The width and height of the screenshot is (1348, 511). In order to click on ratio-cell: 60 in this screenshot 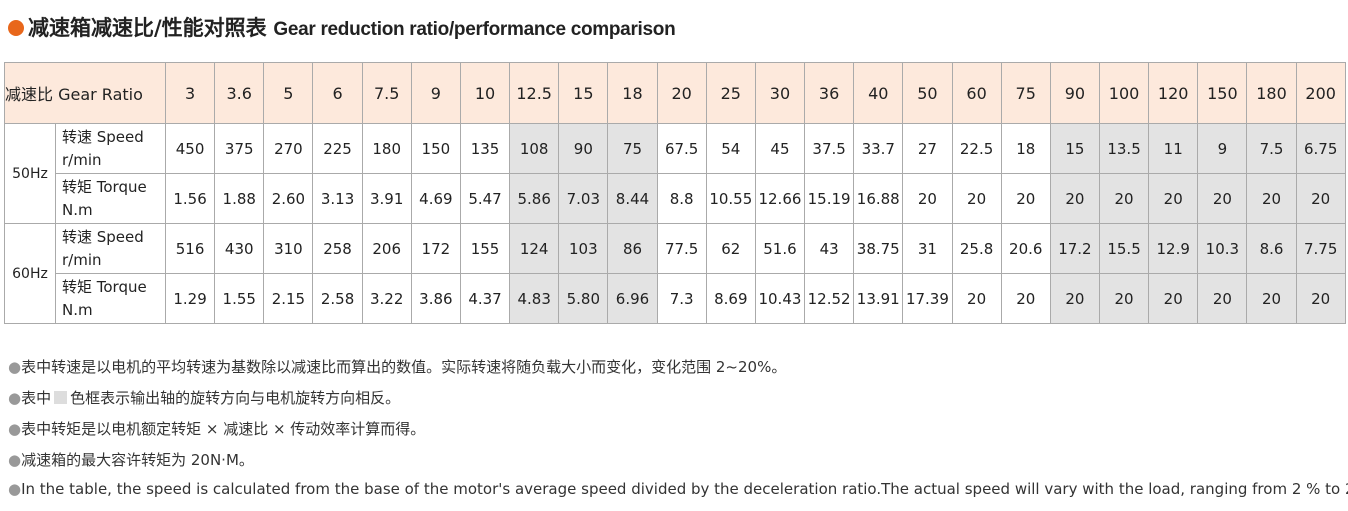, I will do `click(976, 93)`.